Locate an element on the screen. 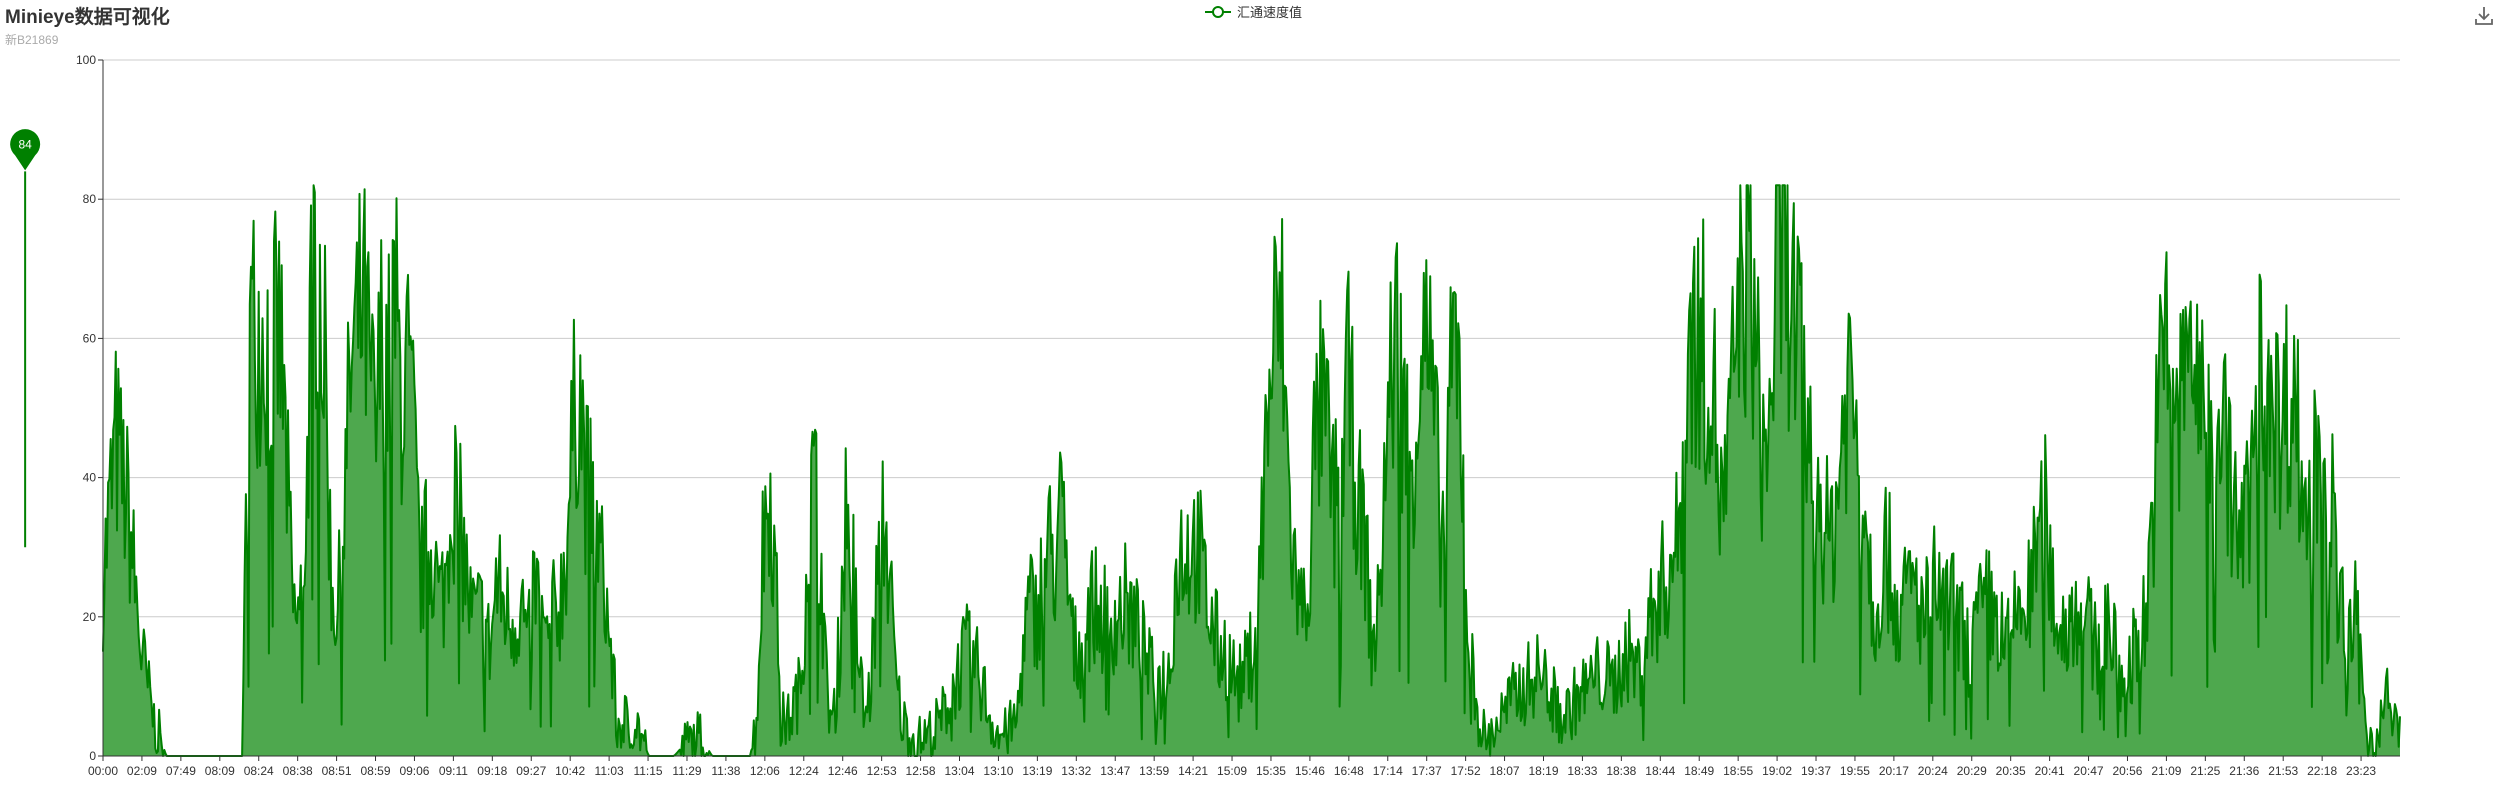 This screenshot has width=2500, height=800. x-tick-label: 17:52 is located at coordinates (1466, 771).